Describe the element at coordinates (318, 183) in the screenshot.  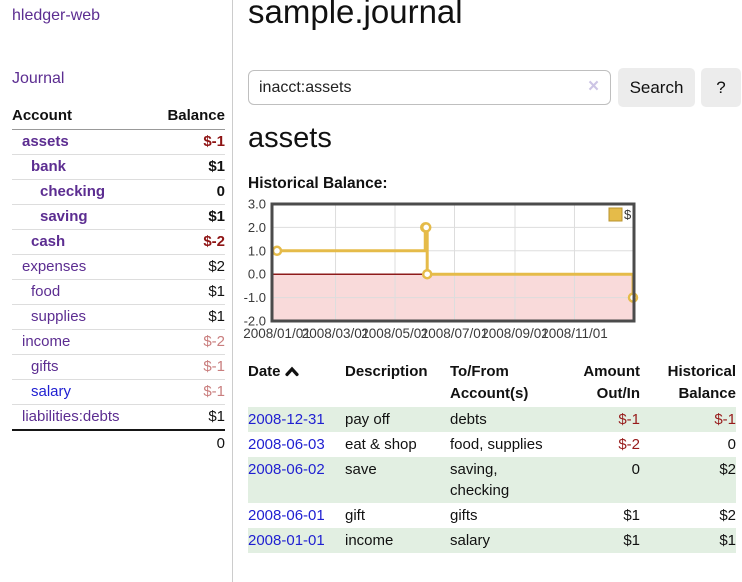
I see `chart-title: Historical Balance:` at that location.